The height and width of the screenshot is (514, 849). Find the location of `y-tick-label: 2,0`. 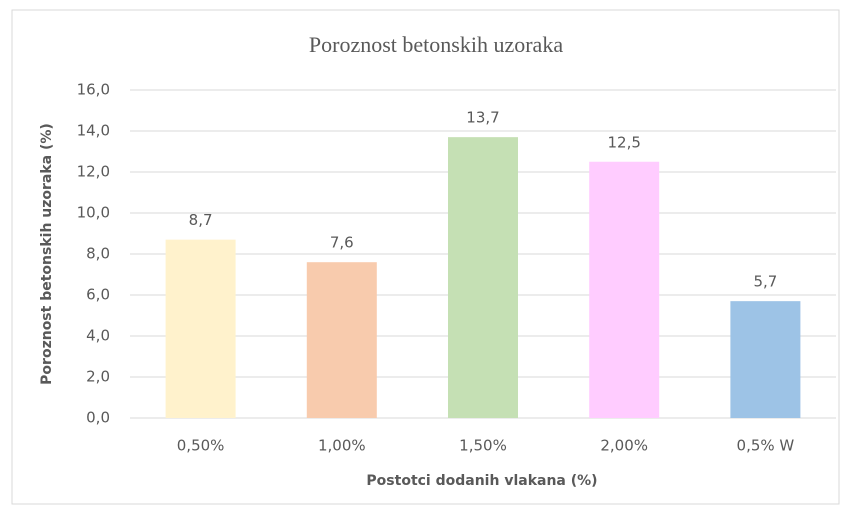

y-tick-label: 2,0 is located at coordinates (98, 377).